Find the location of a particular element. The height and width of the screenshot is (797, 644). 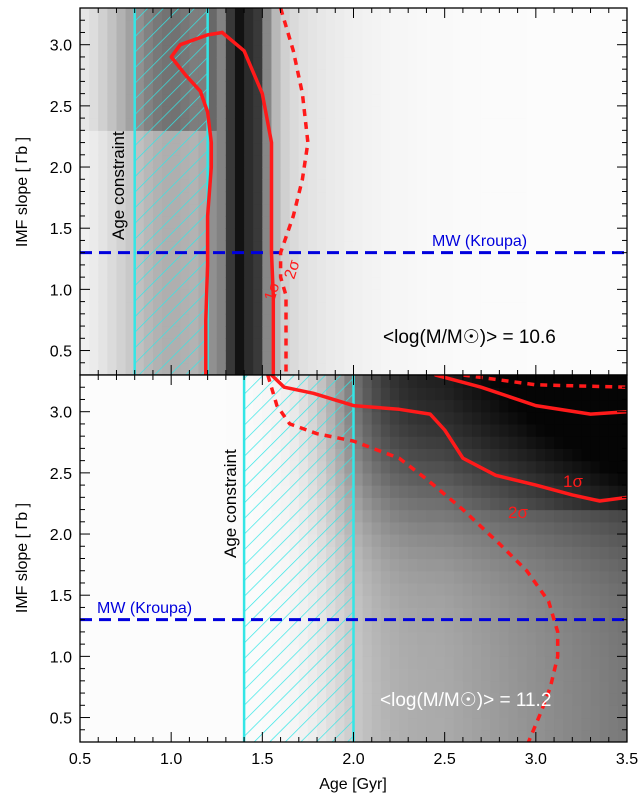

y-tick-label: 1.0 is located at coordinates (61, 657).